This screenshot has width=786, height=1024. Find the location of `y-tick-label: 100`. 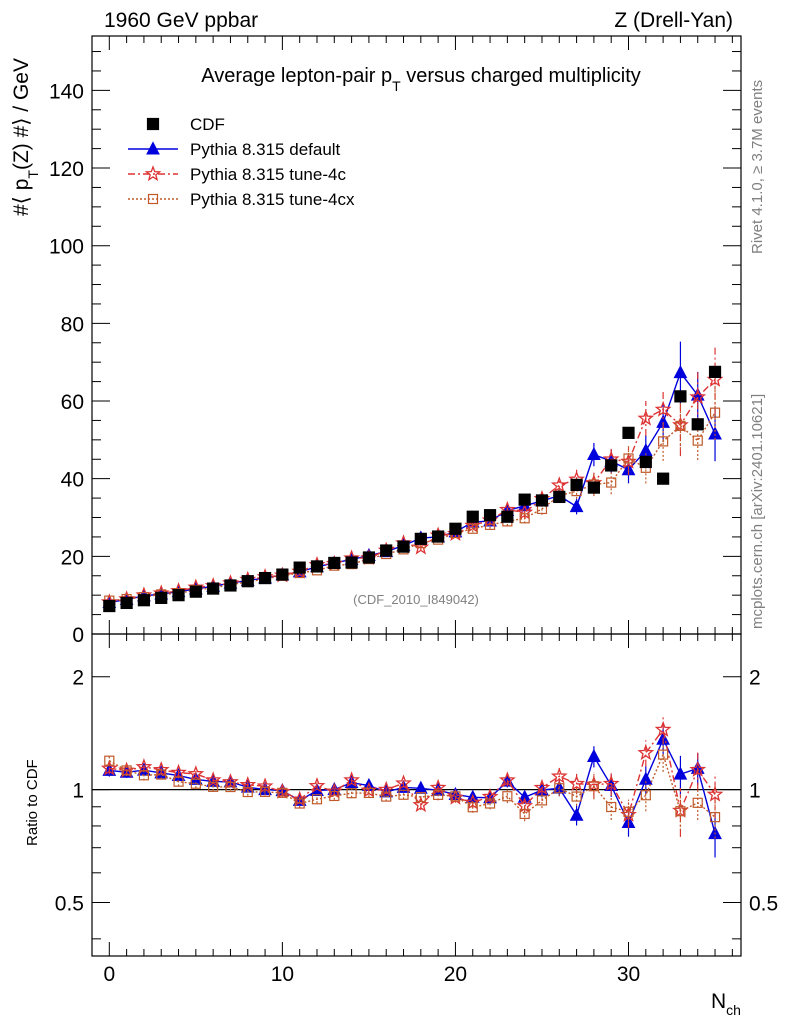

y-tick-label: 100 is located at coordinates (66, 247).